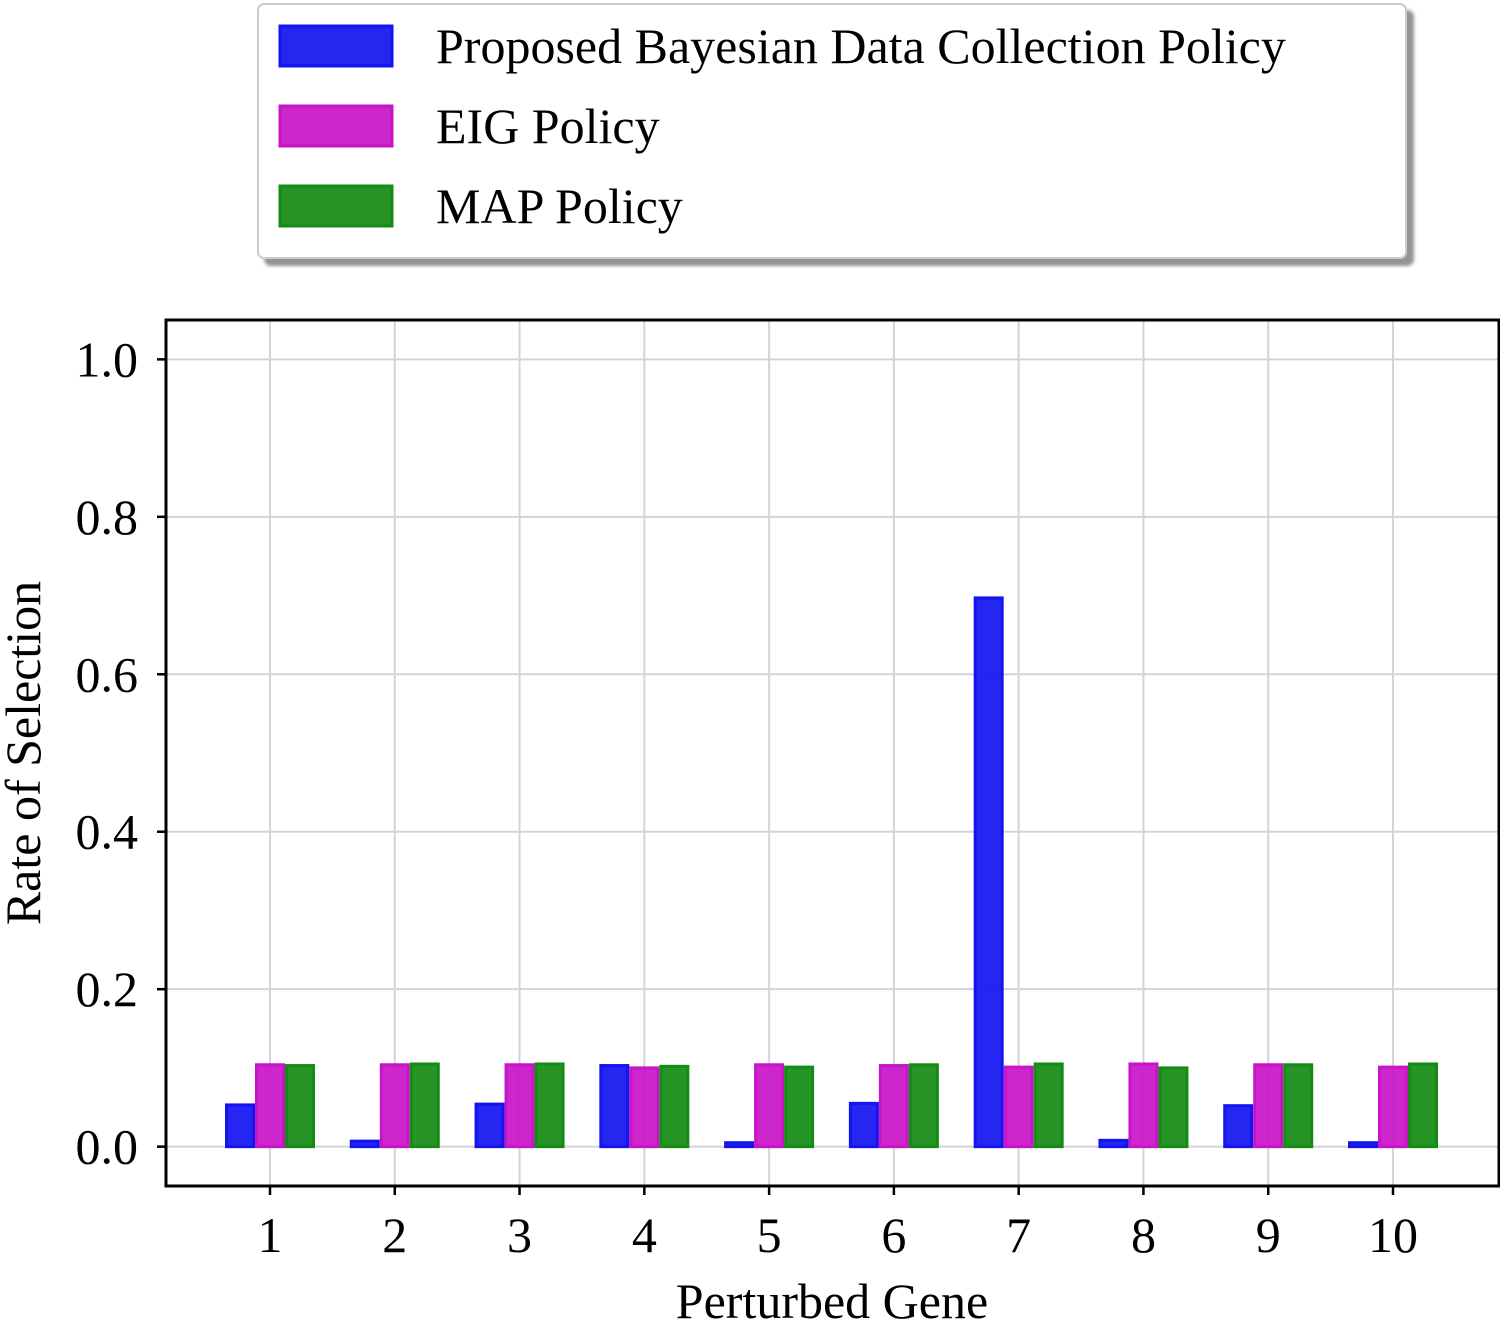 The width and height of the screenshot is (1500, 1321). Describe the element at coordinates (832, 1297) in the screenshot. I see `x-axis-label: Perturbed Gene` at that location.